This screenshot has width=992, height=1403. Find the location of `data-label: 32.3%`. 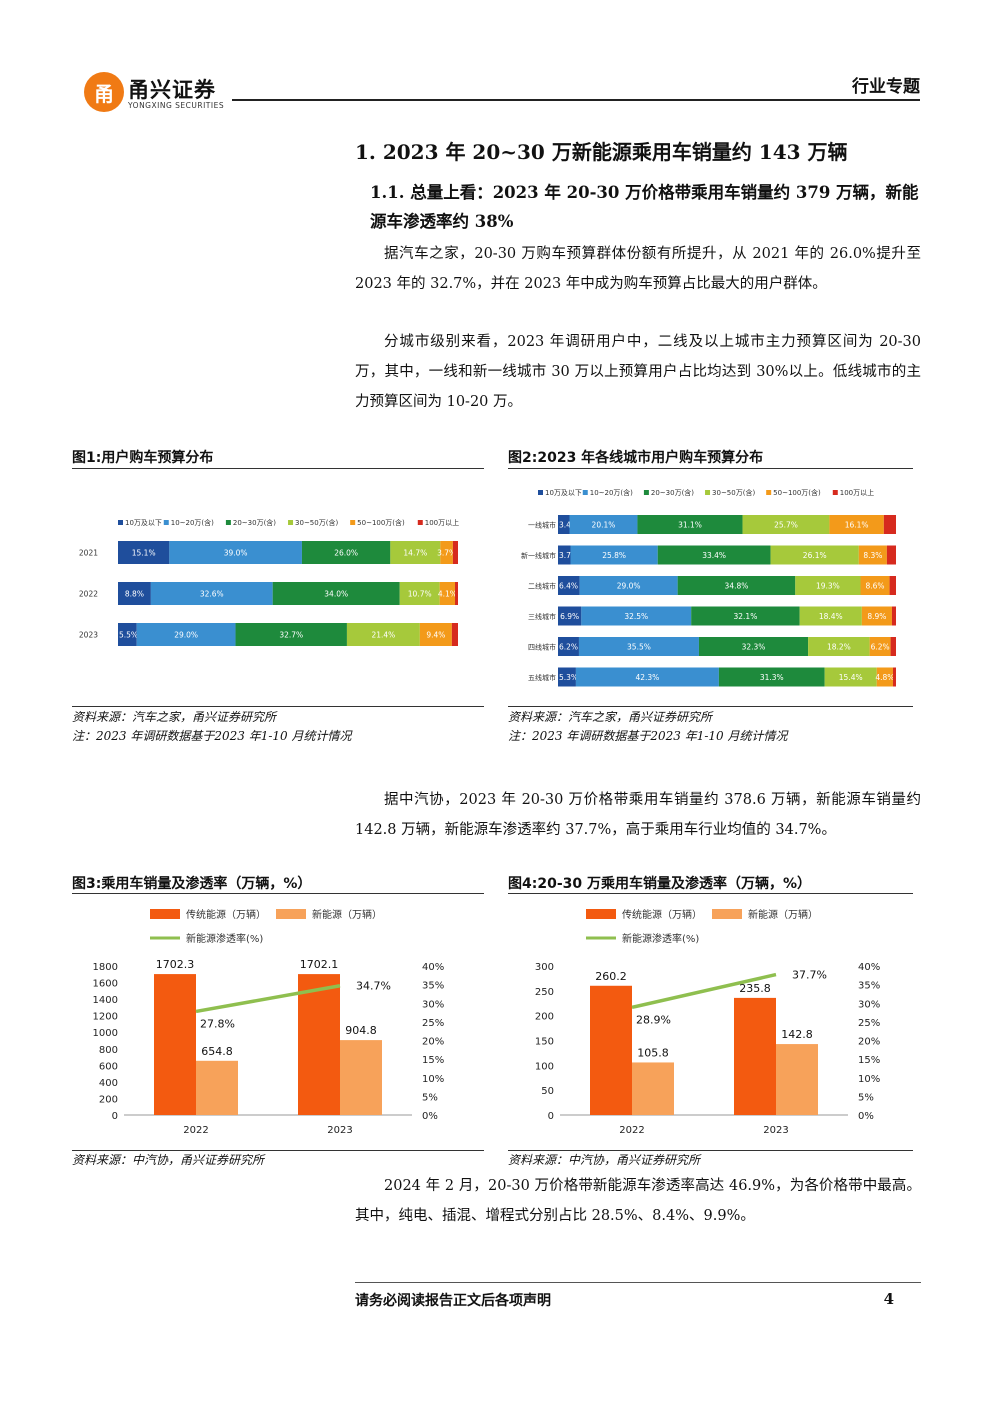

data-label: 32.3% is located at coordinates (754, 647).